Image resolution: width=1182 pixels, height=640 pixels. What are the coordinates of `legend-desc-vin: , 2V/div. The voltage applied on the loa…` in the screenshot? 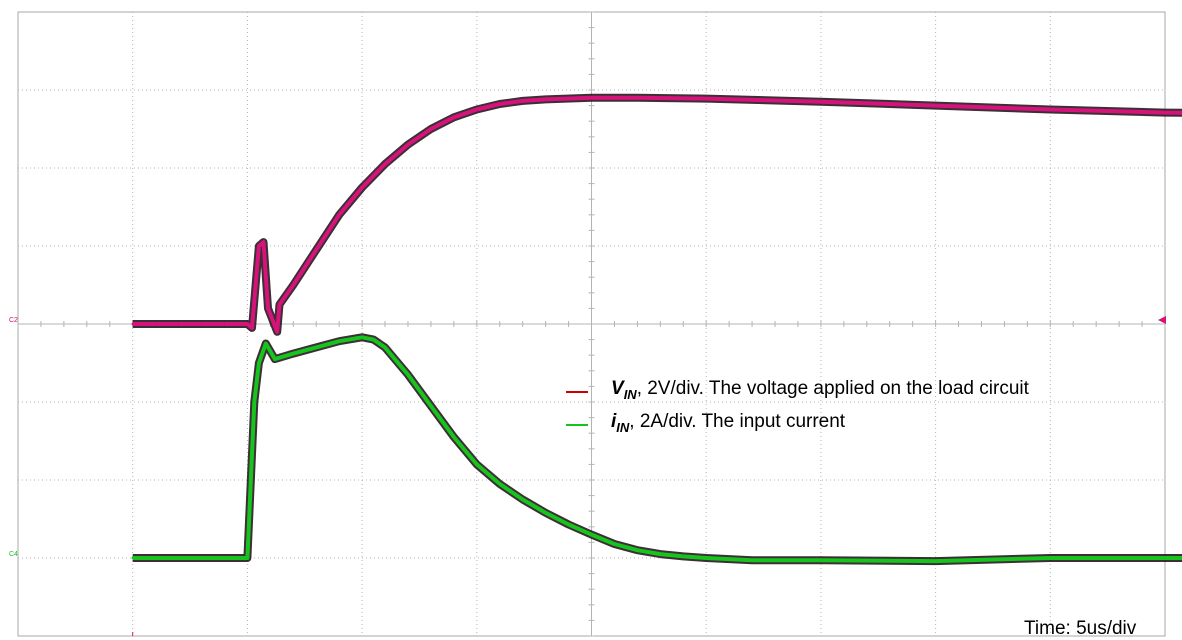 It's located at (832, 388).